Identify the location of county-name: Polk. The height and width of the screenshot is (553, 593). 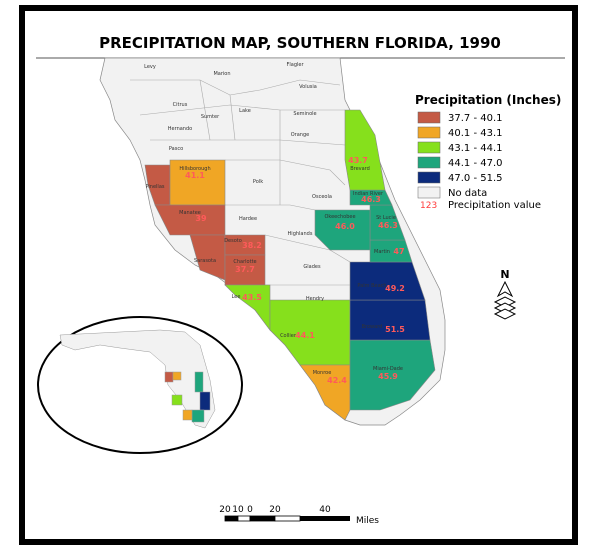
(258, 182).